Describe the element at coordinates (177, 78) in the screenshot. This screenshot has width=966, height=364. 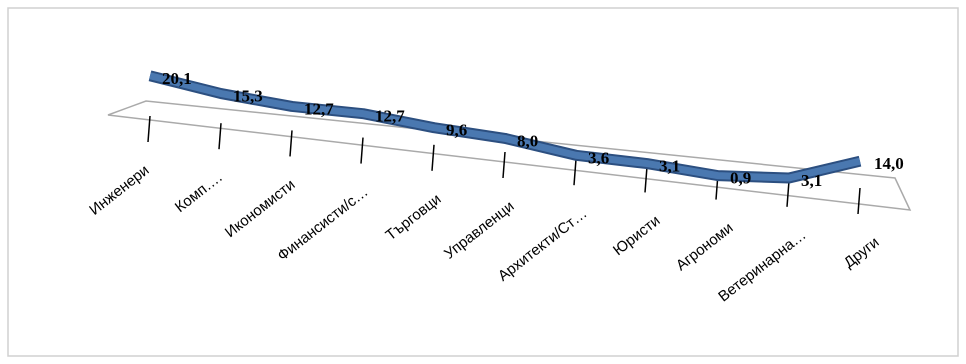
I see `data-label: 20,1` at that location.